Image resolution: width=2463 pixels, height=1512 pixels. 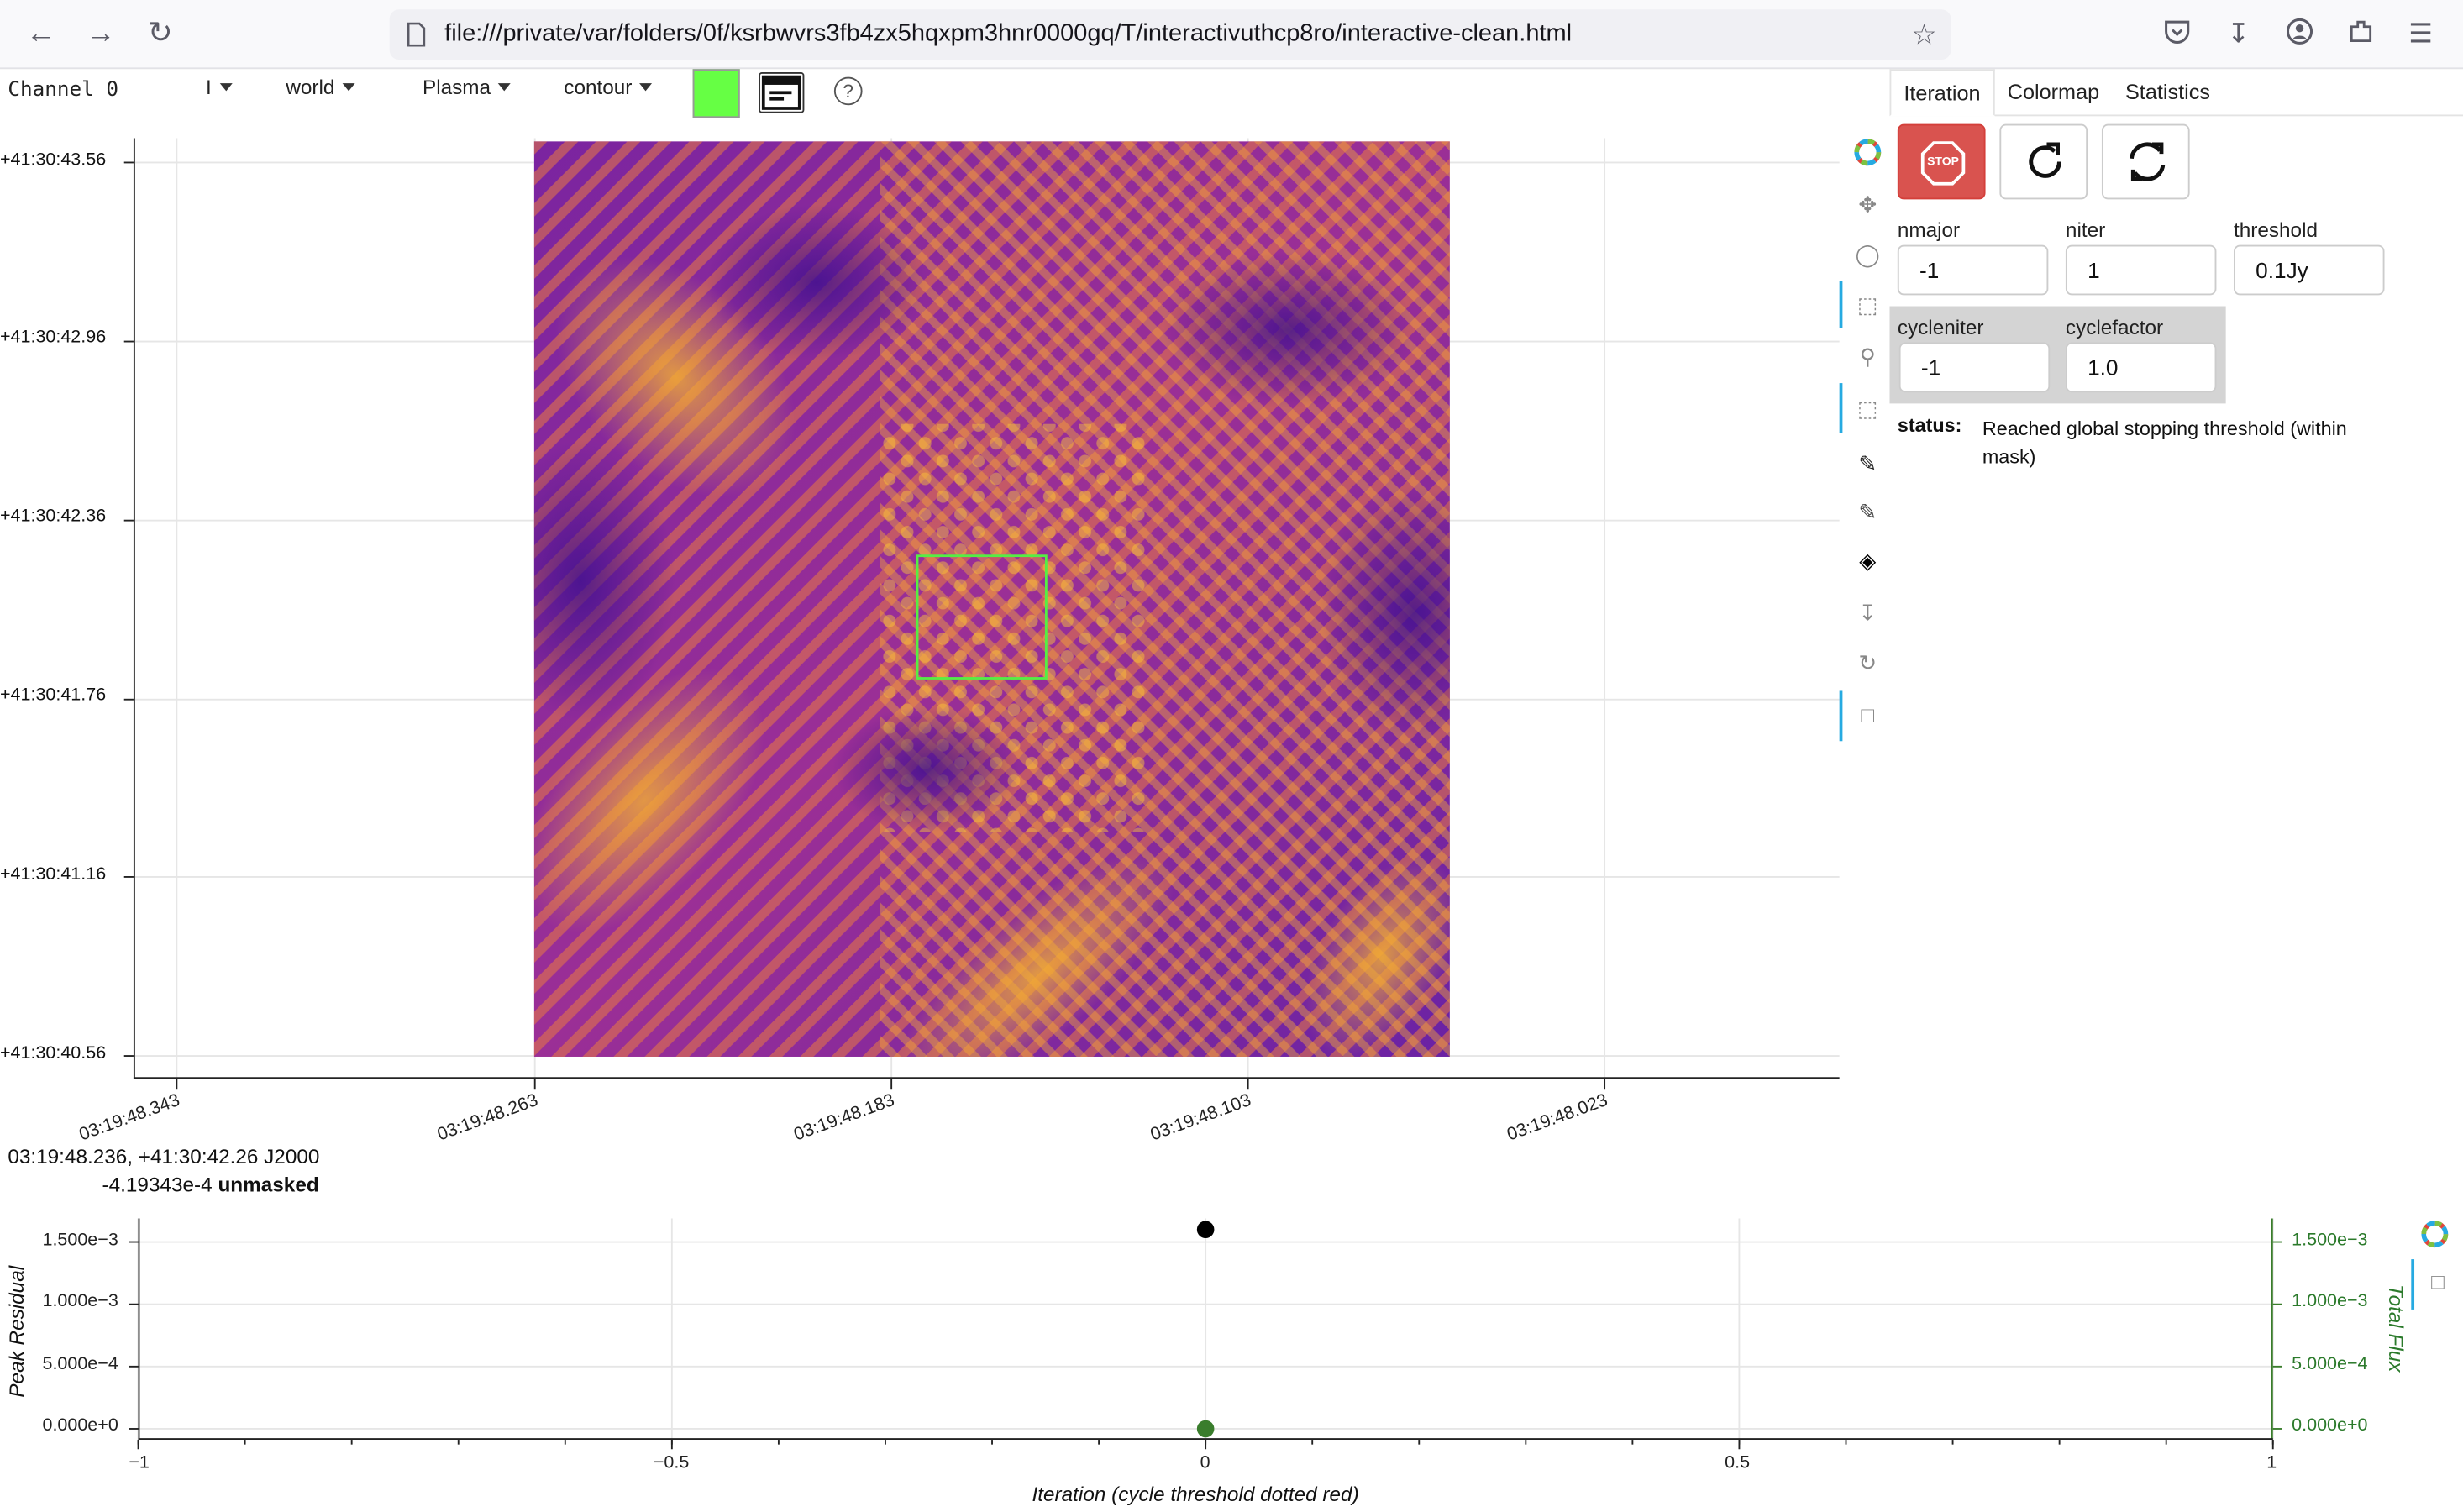 I want to click on finish-button, so click(x=2145, y=161).